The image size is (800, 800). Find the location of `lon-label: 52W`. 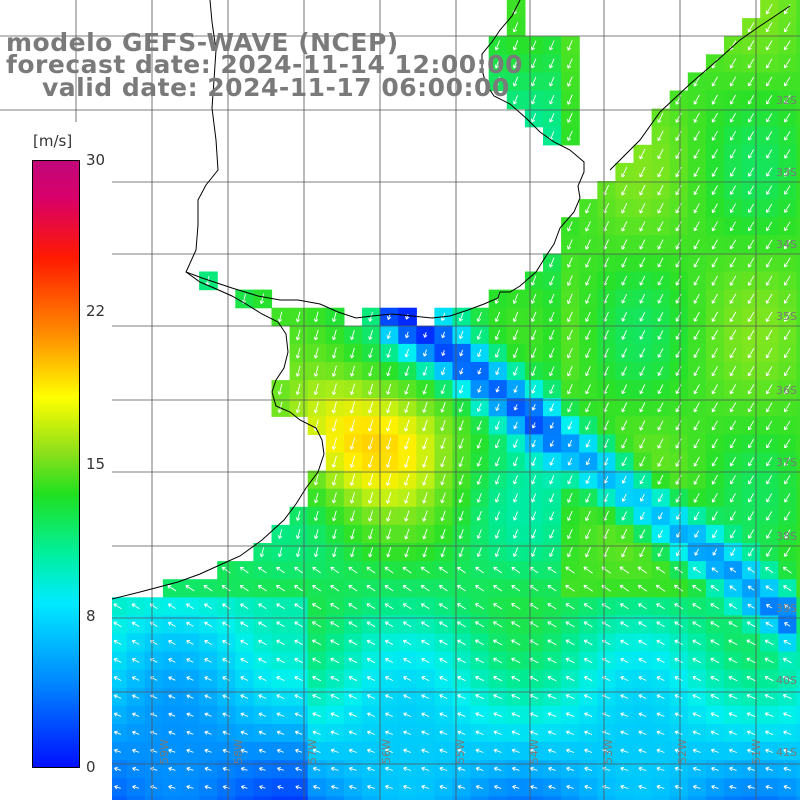

lon-label: 52W is located at coordinates (682, 751).